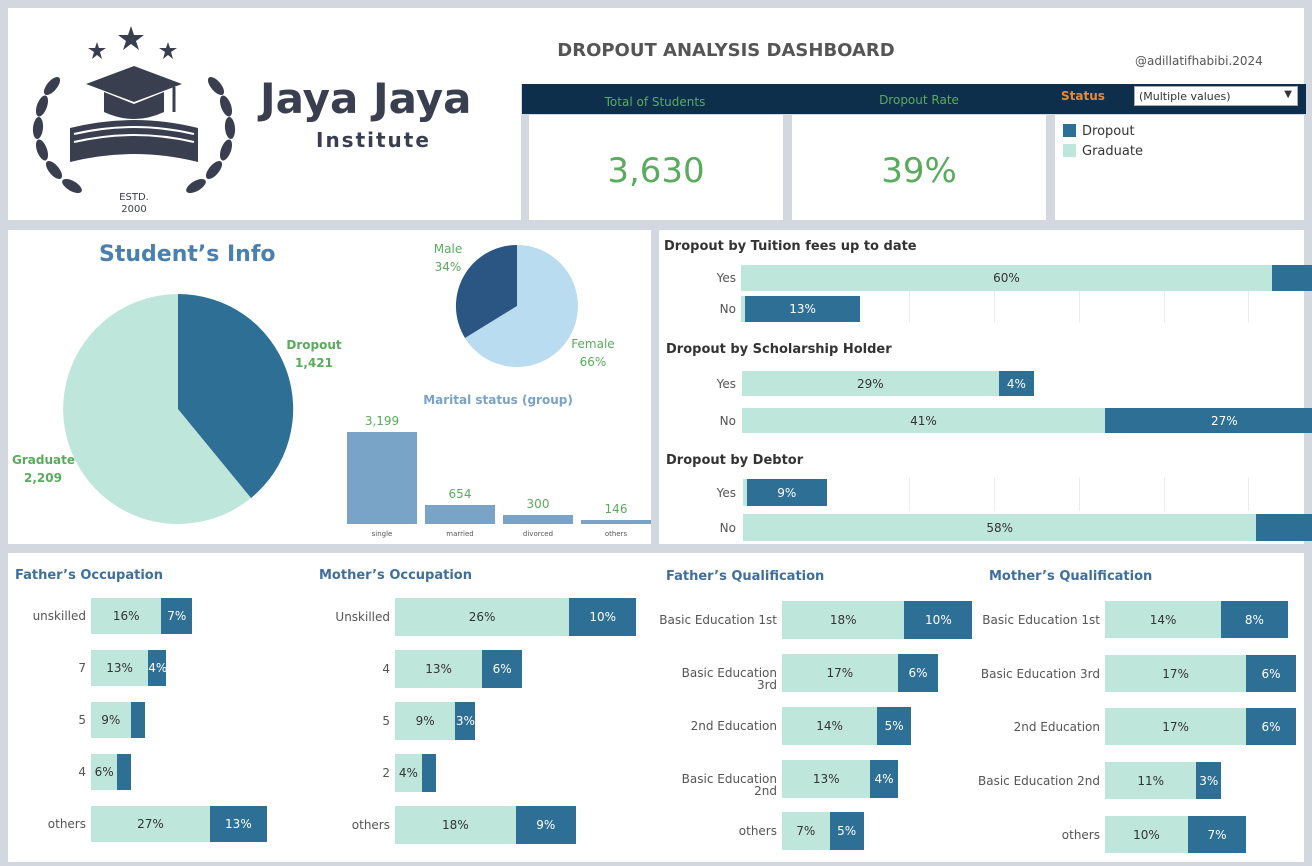 Image resolution: width=1312 pixels, height=866 pixels. I want to click on father-s-occupation-dropout-label: 13%, so click(238, 824).